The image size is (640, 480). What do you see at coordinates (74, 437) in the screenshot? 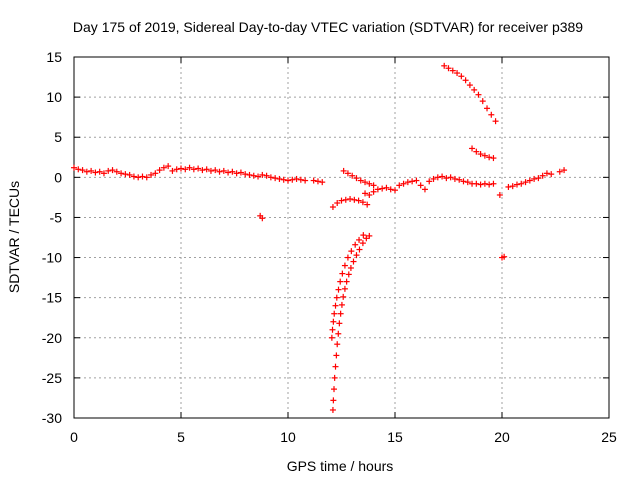
I see `x-tick-label: 0` at bounding box center [74, 437].